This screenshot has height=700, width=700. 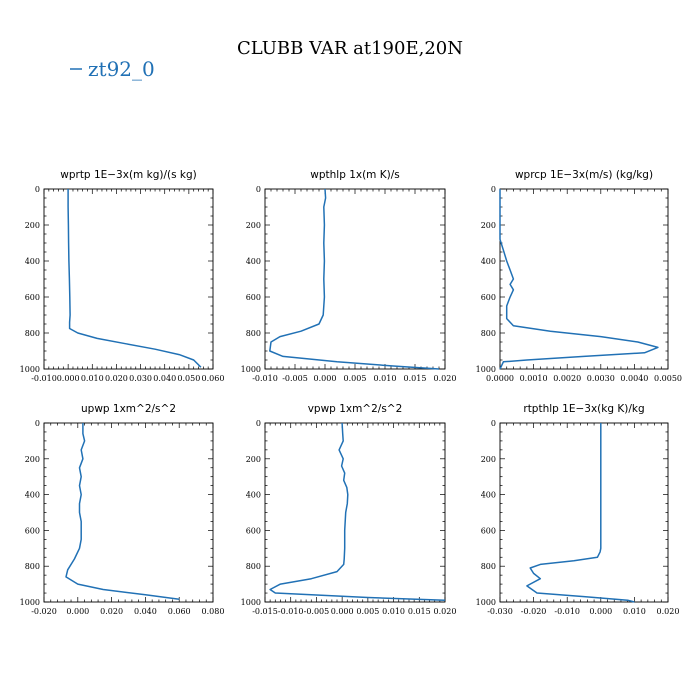 What do you see at coordinates (601, 378) in the screenshot?
I see `x-tick-label: 0.0030` at bounding box center [601, 378].